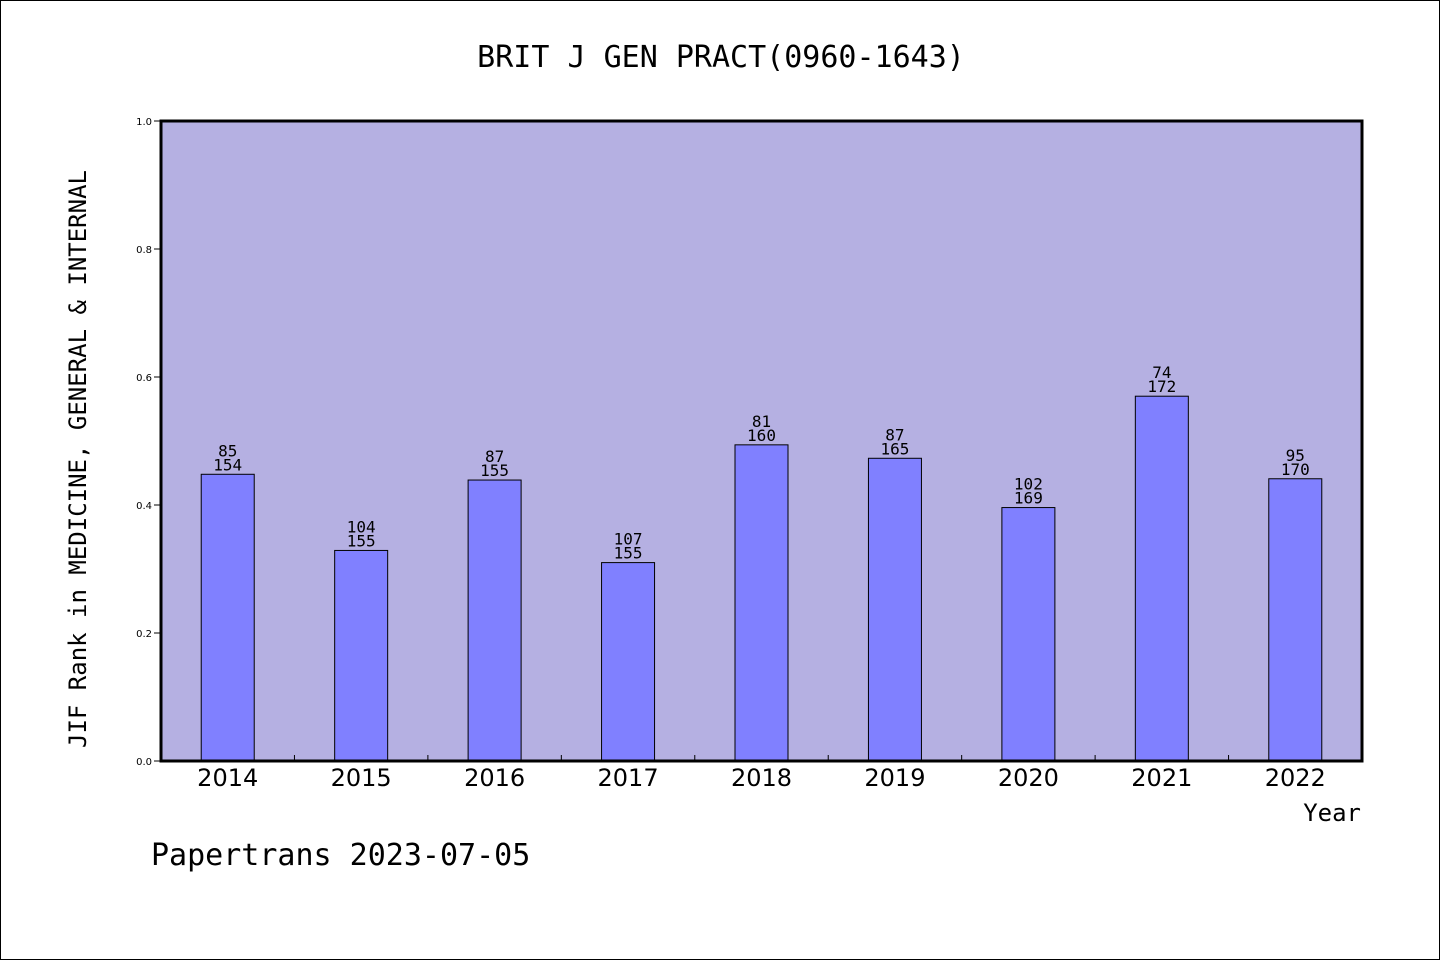  What do you see at coordinates (361, 526) in the screenshot?
I see `bar-rank-label: 104` at bounding box center [361, 526].